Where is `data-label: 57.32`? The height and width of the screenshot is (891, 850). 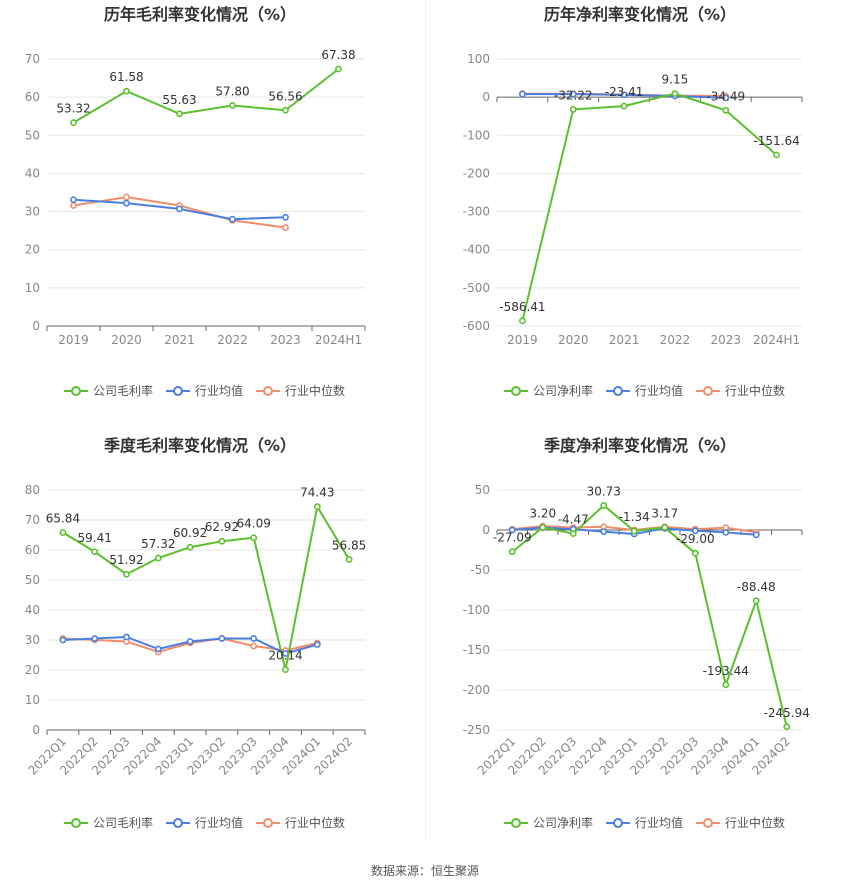 data-label: 57.32 is located at coordinates (158, 544).